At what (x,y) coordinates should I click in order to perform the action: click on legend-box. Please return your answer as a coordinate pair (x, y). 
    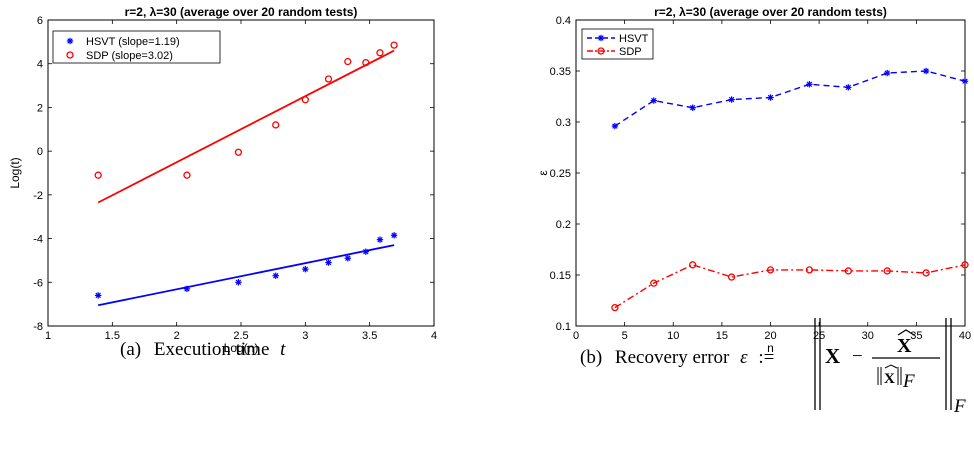
    Looking at the image, I should click on (136, 47).